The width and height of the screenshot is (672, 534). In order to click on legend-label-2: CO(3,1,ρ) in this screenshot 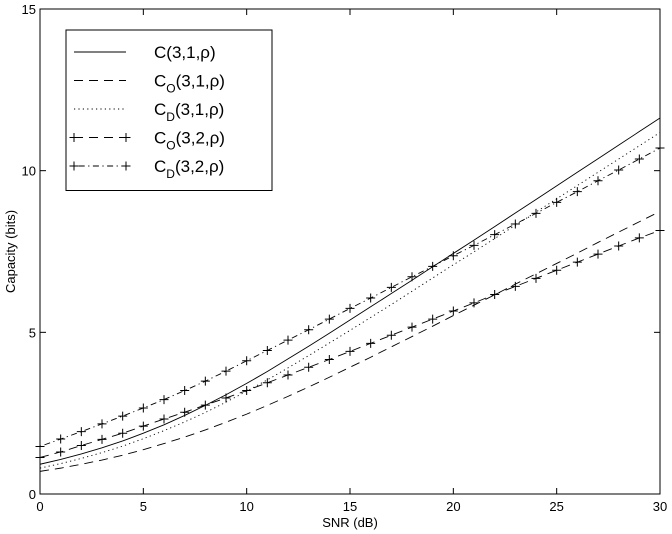, I will do `click(189, 84)`.